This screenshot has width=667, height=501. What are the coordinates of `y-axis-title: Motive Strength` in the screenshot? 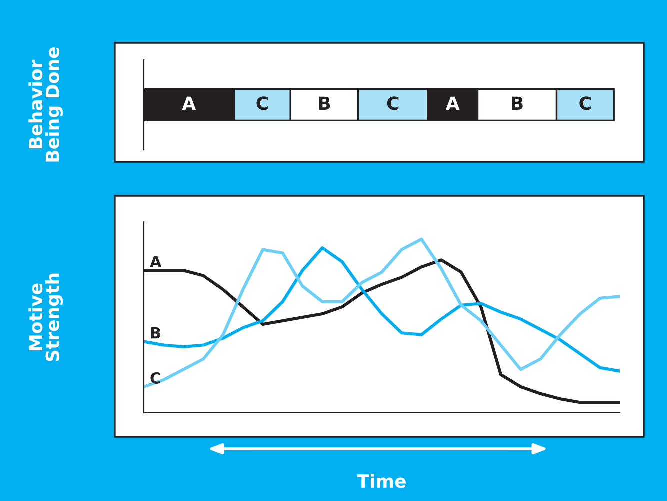 It's located at (46, 318).